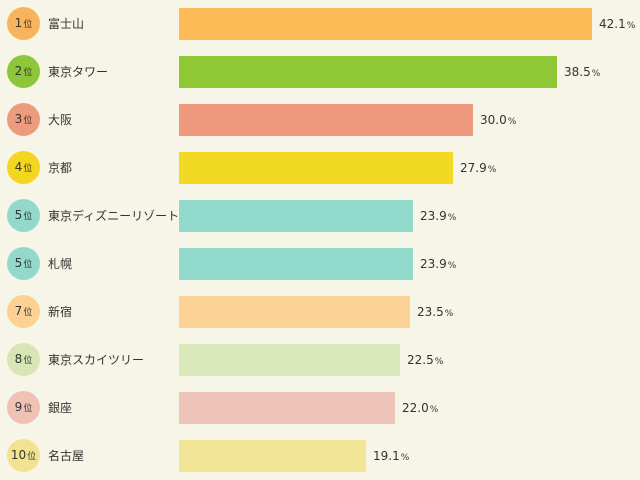 Image resolution: width=640 pixels, height=480 pixels. I want to click on chart-row: 8位 東京スカイツリー 22.5%, so click(320, 360).